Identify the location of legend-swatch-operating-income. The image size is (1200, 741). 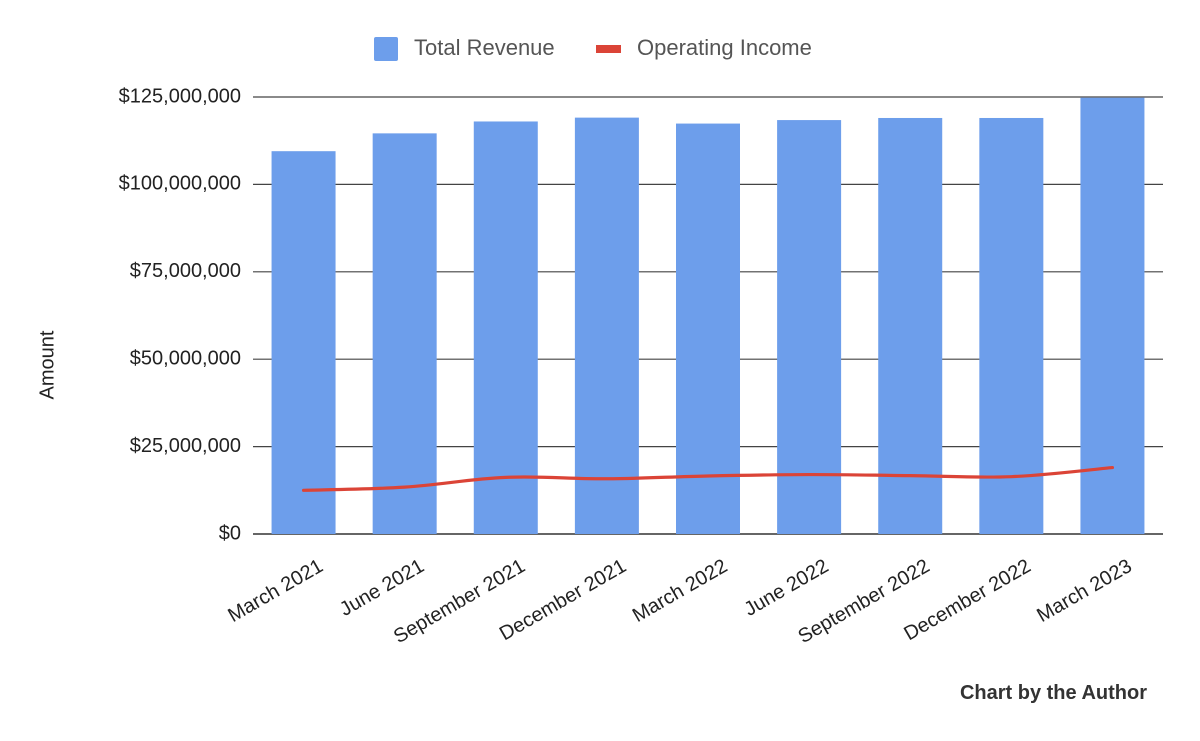
(608, 49).